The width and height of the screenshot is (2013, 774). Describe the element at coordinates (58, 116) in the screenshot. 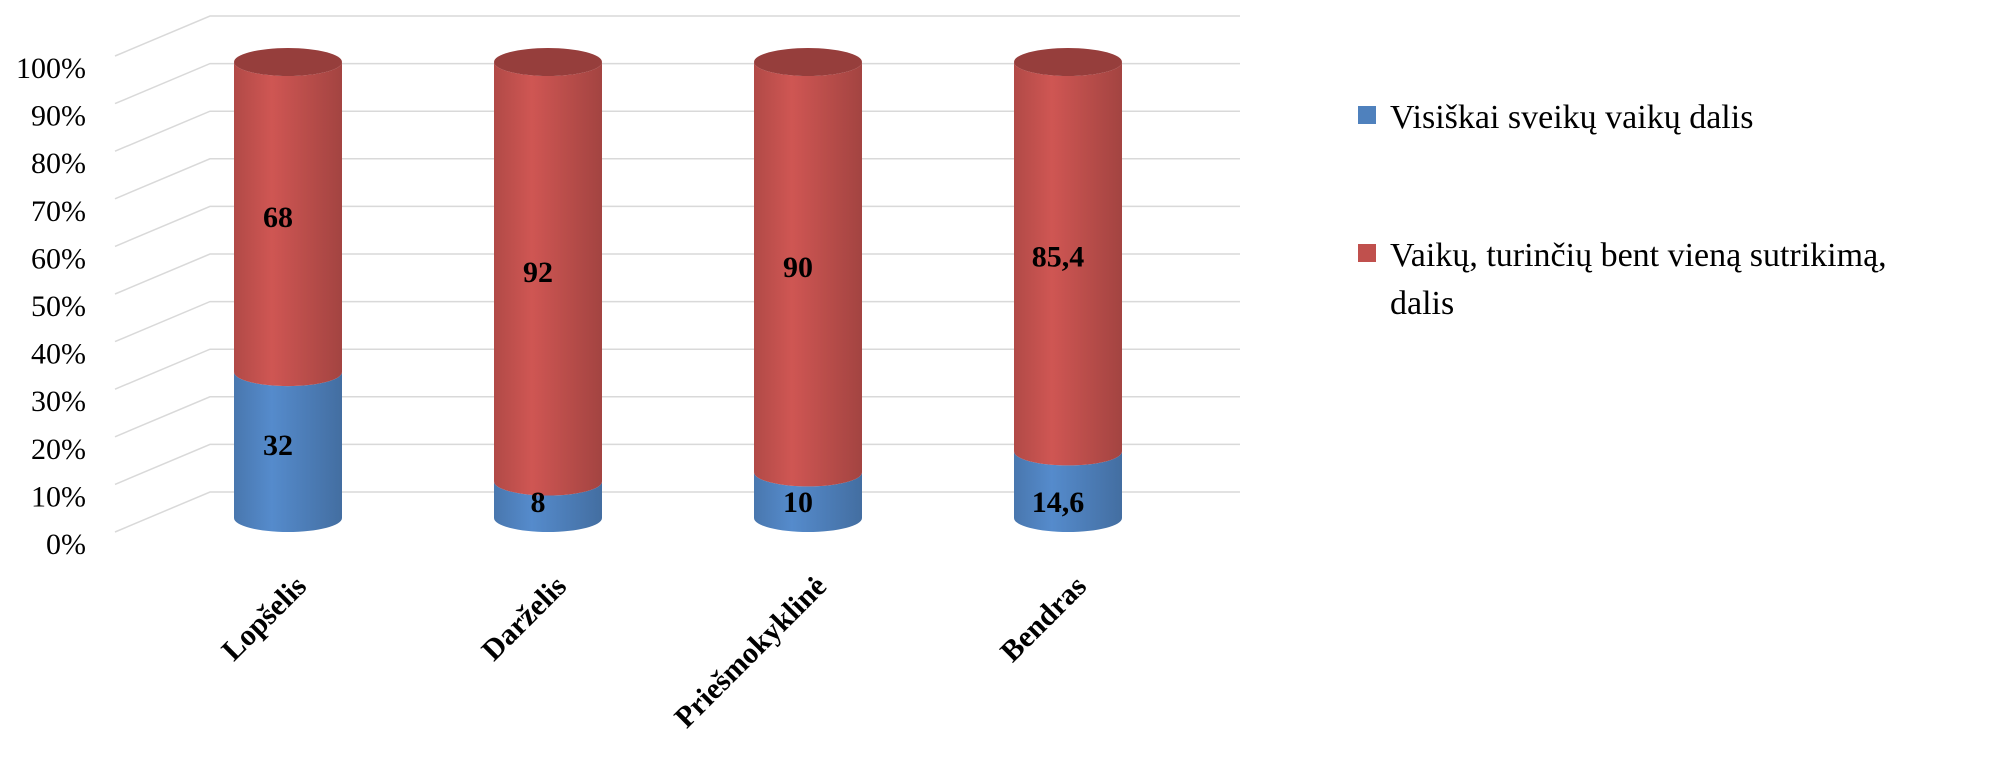

I see `y-tick-label: 90%` at that location.